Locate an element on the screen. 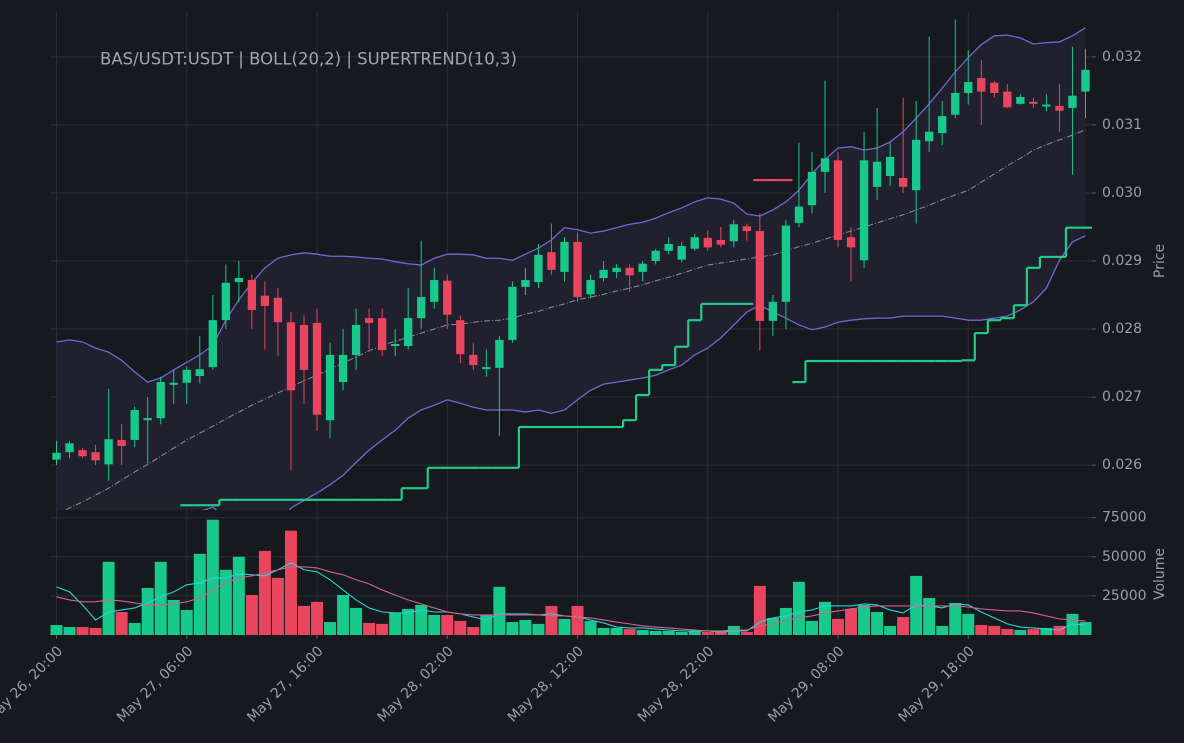  y-tick-label: 0.029 is located at coordinates (1122, 261).